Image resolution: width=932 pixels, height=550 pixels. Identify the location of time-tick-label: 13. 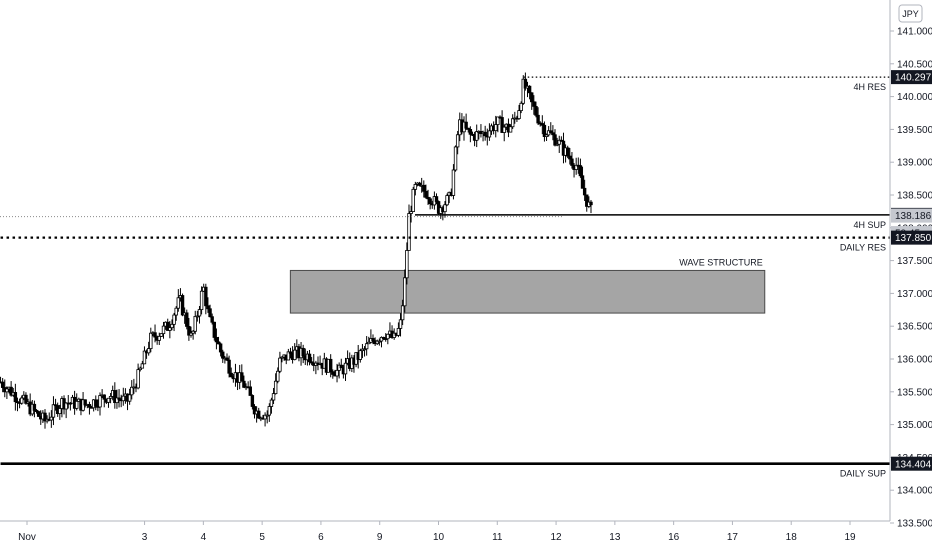
(615, 537).